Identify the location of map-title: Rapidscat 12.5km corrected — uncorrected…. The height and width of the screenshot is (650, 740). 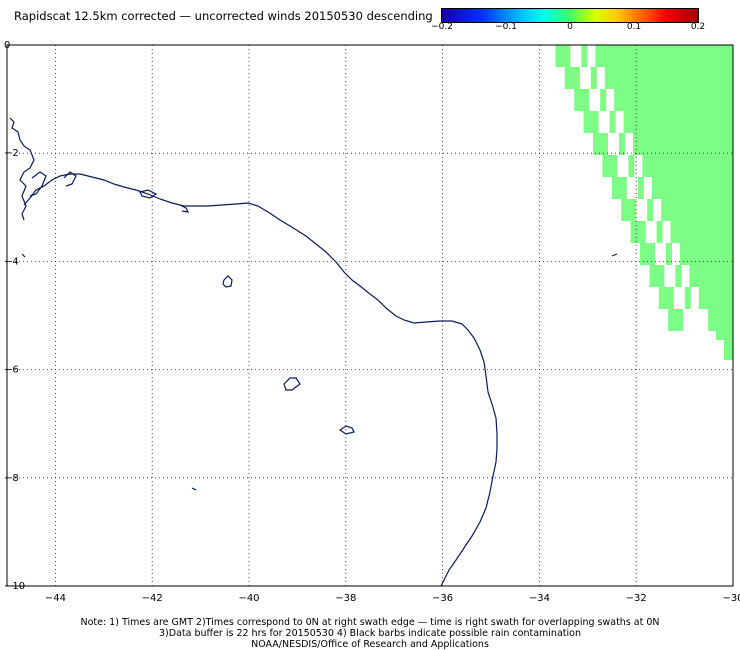
(223, 16).